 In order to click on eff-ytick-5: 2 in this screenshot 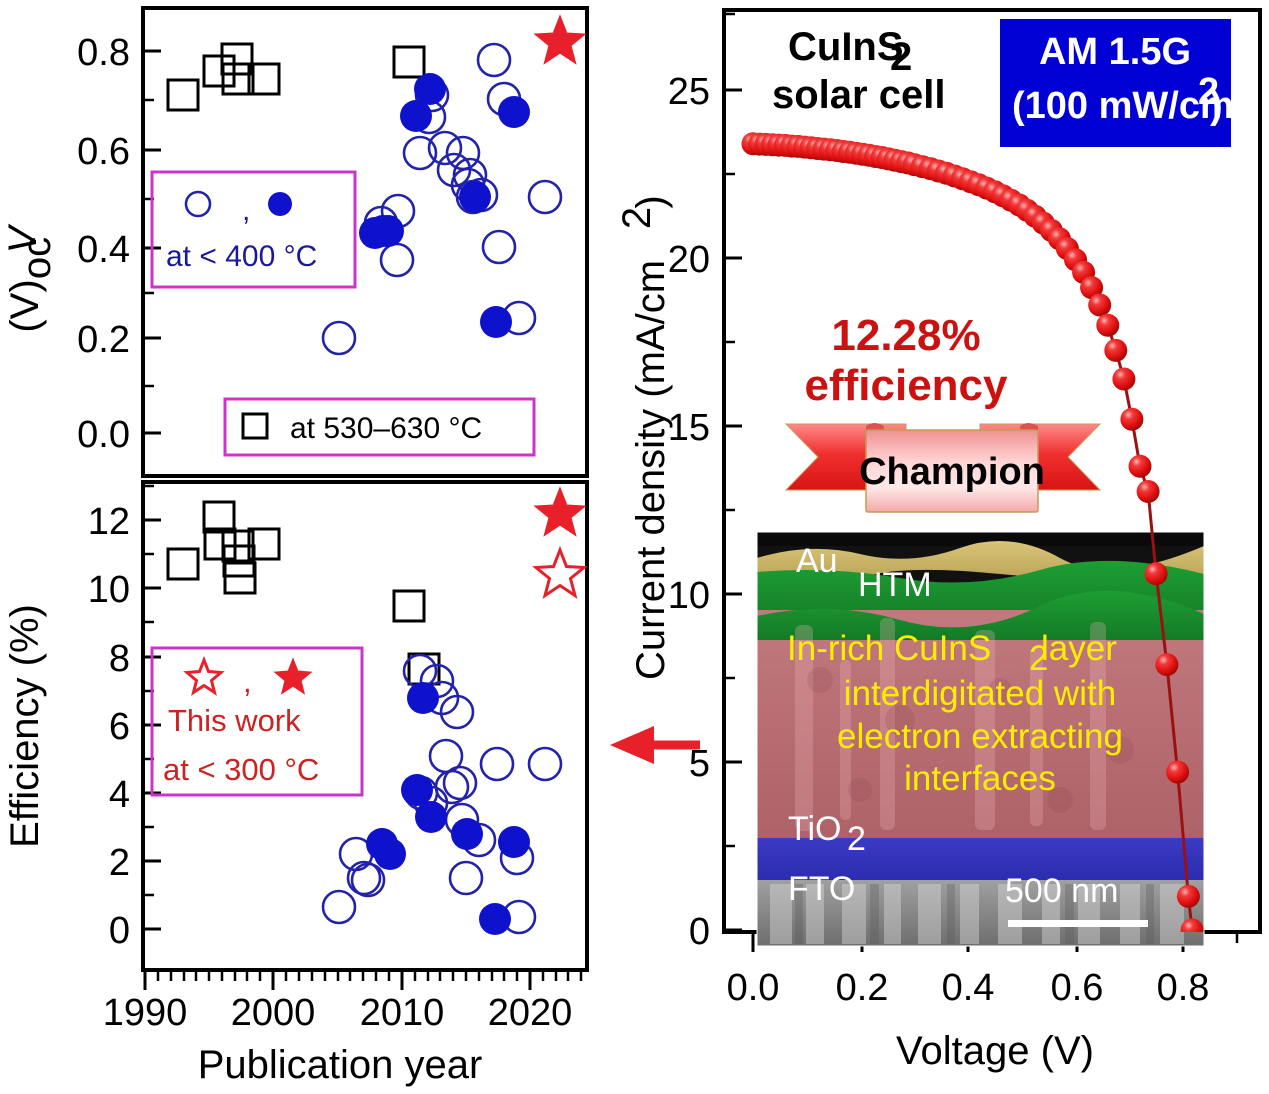, I will do `click(119, 863)`.